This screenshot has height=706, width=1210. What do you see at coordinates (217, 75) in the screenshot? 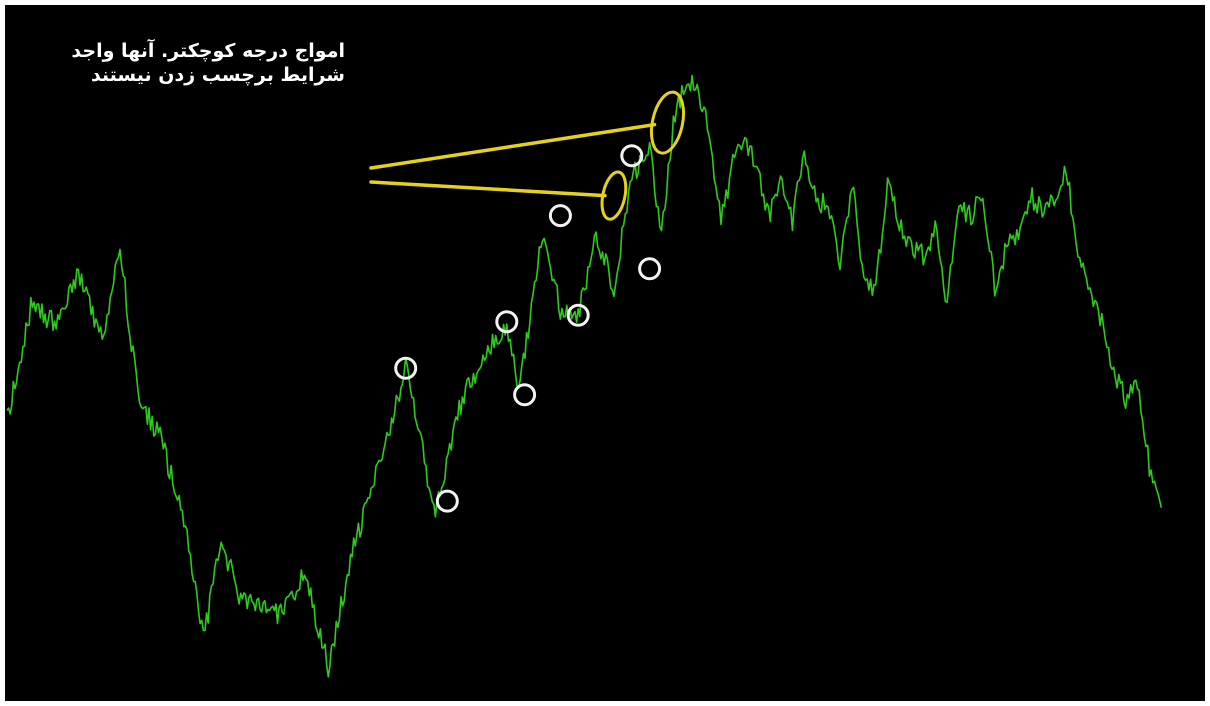
I see `annotation-line-2: شرایط برچسب زدن نیستند` at bounding box center [217, 75].